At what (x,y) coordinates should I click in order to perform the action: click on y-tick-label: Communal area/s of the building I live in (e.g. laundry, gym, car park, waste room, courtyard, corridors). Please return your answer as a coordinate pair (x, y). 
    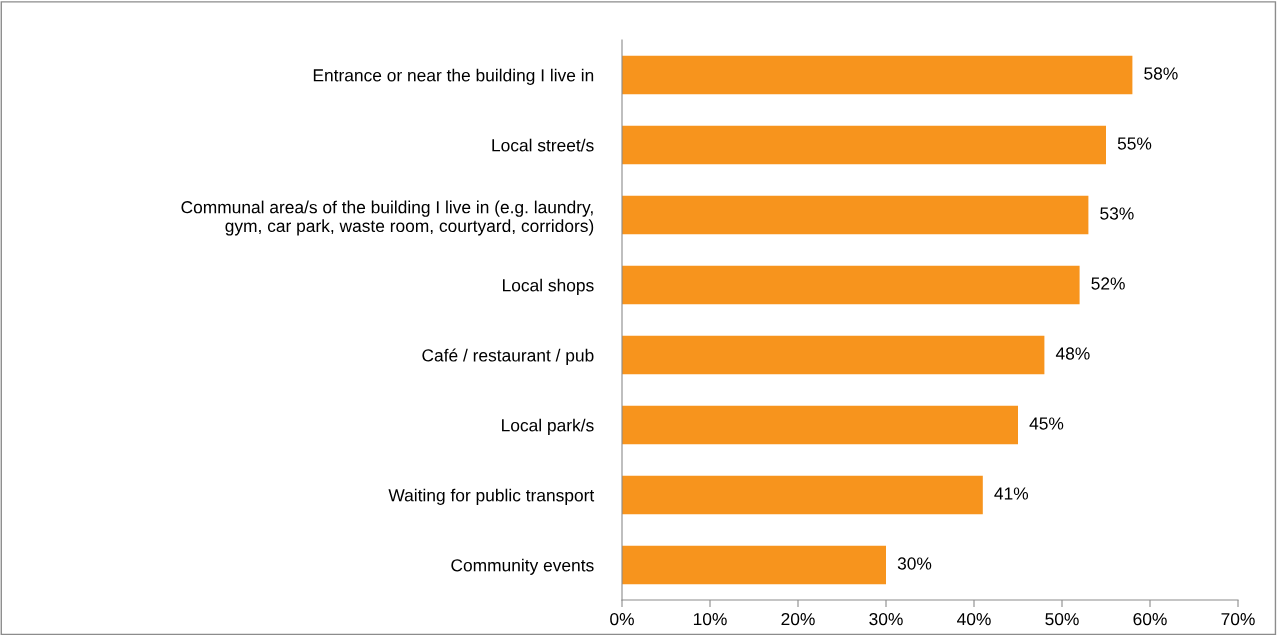
    Looking at the image, I should click on (387, 218).